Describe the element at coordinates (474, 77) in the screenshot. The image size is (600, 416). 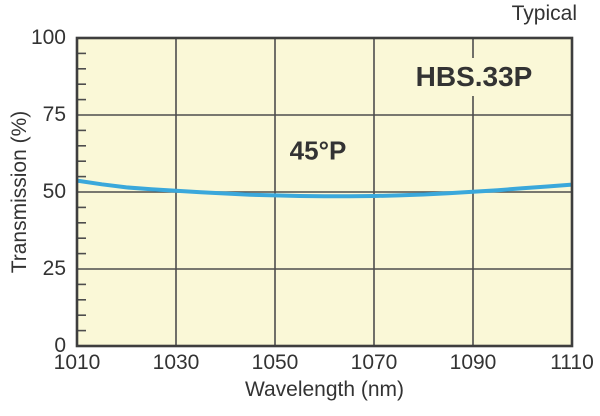
I see `series-label-hbs33p: HBS.33P` at that location.